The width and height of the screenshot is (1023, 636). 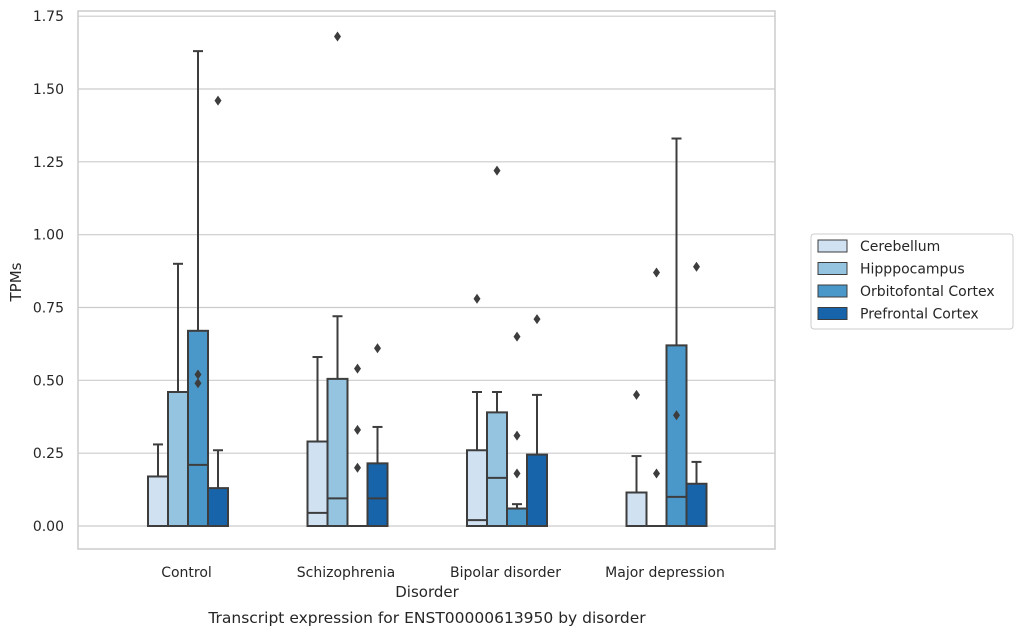 I want to click on x-tick-label: Schizophrenia, so click(x=346, y=573).